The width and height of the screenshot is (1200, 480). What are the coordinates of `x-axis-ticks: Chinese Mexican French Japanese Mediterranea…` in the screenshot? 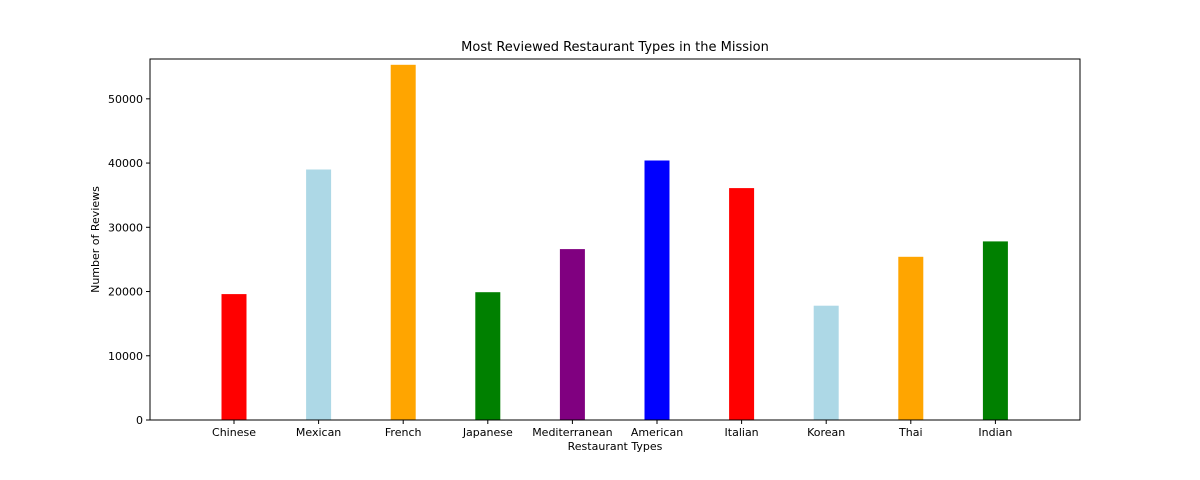 It's located at (612, 429).